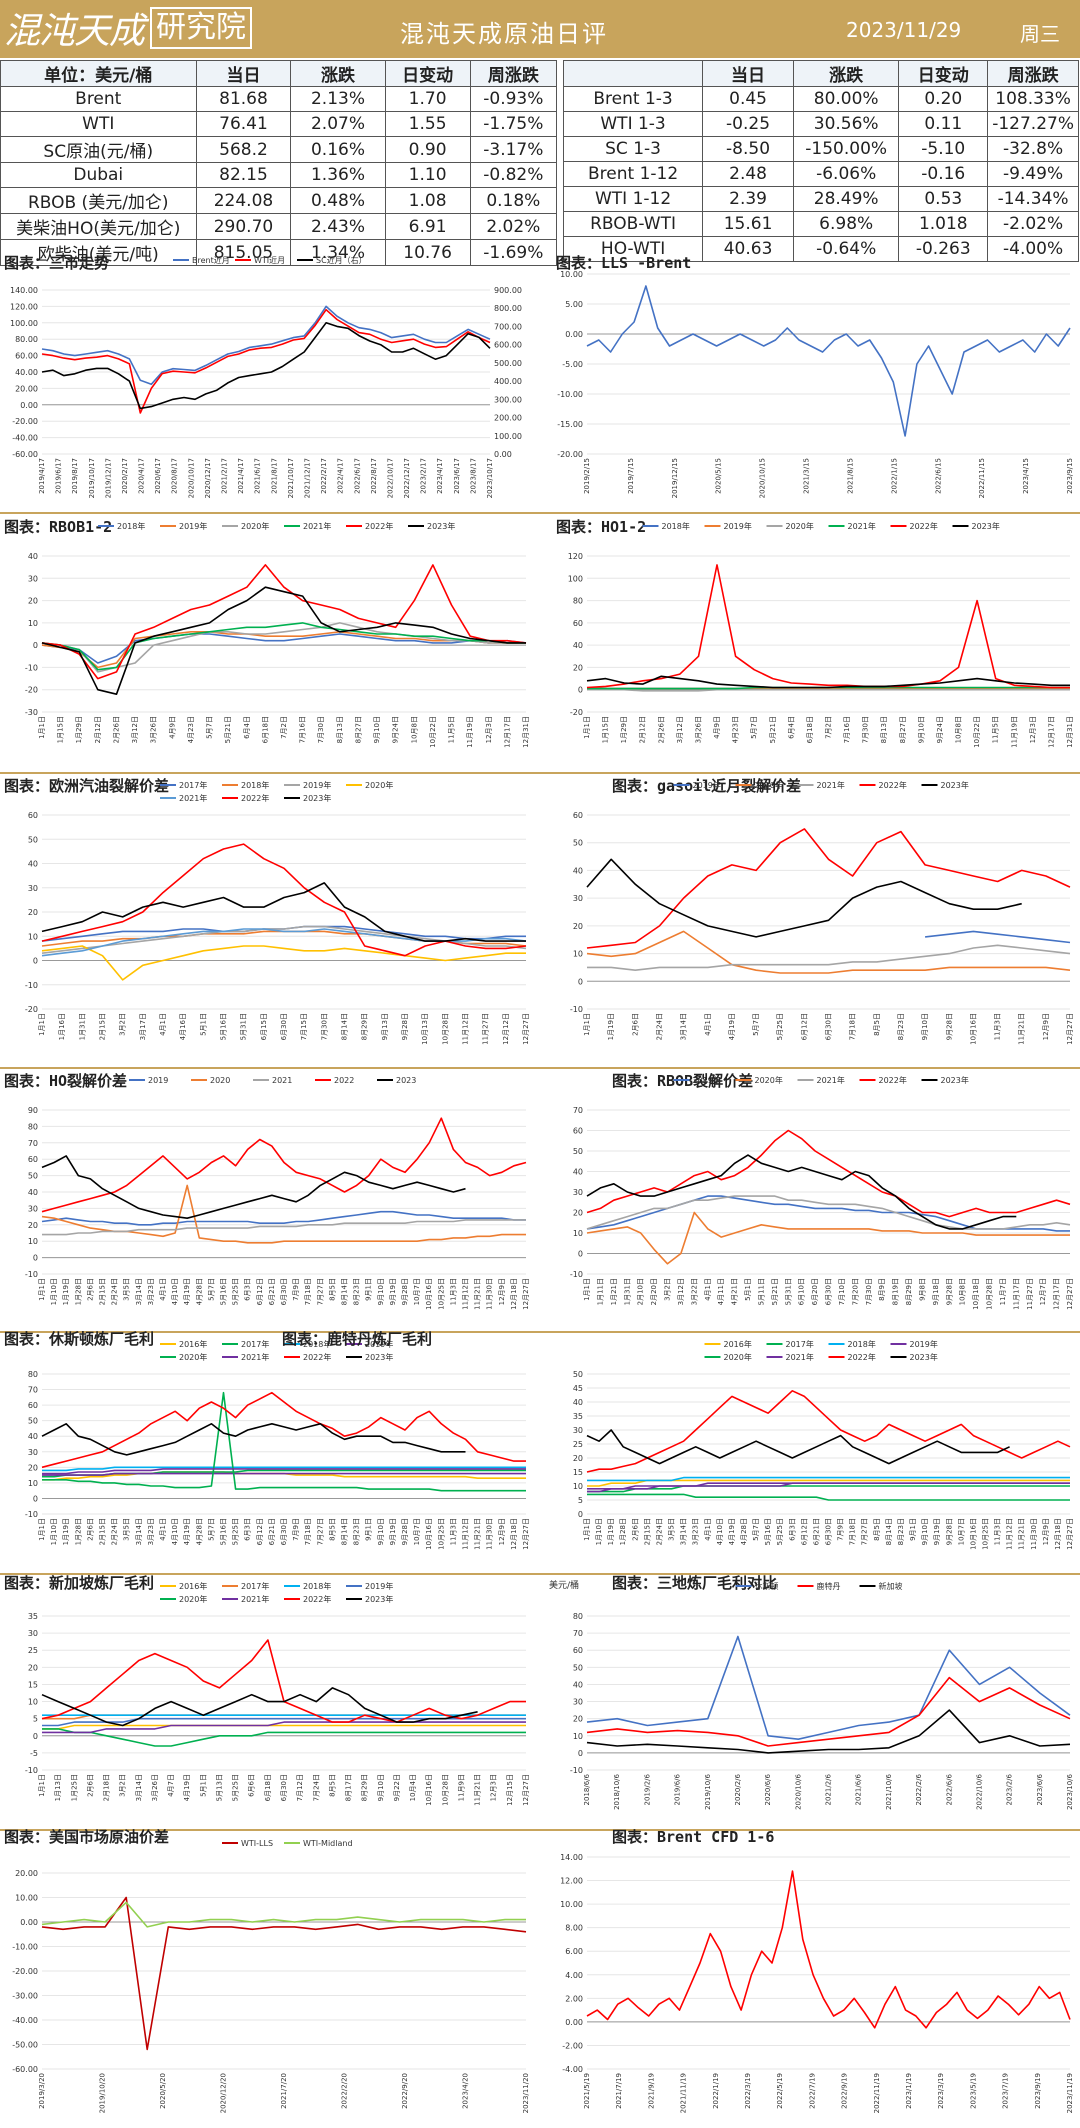  Describe the element at coordinates (199, 1291) in the screenshot. I see `x-tick-label: 4月28日` at that location.